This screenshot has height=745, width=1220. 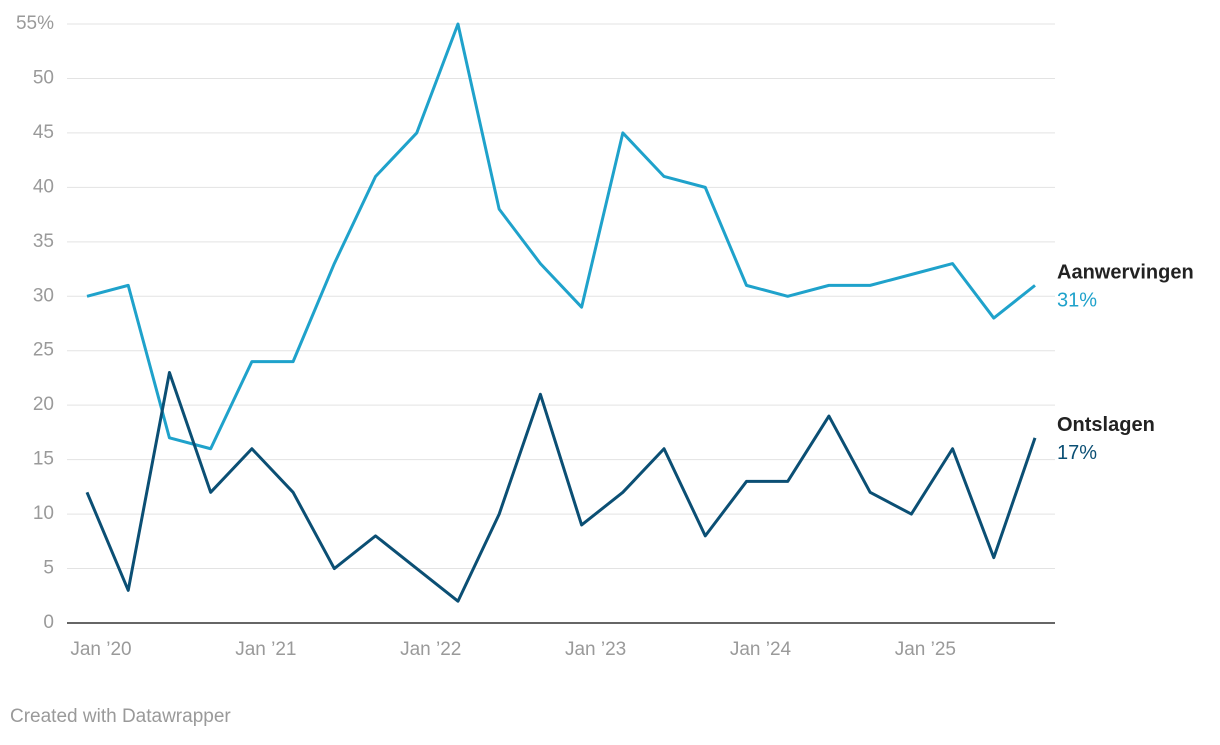 I want to click on x-tick-label: Jan ’24, so click(x=761, y=649).